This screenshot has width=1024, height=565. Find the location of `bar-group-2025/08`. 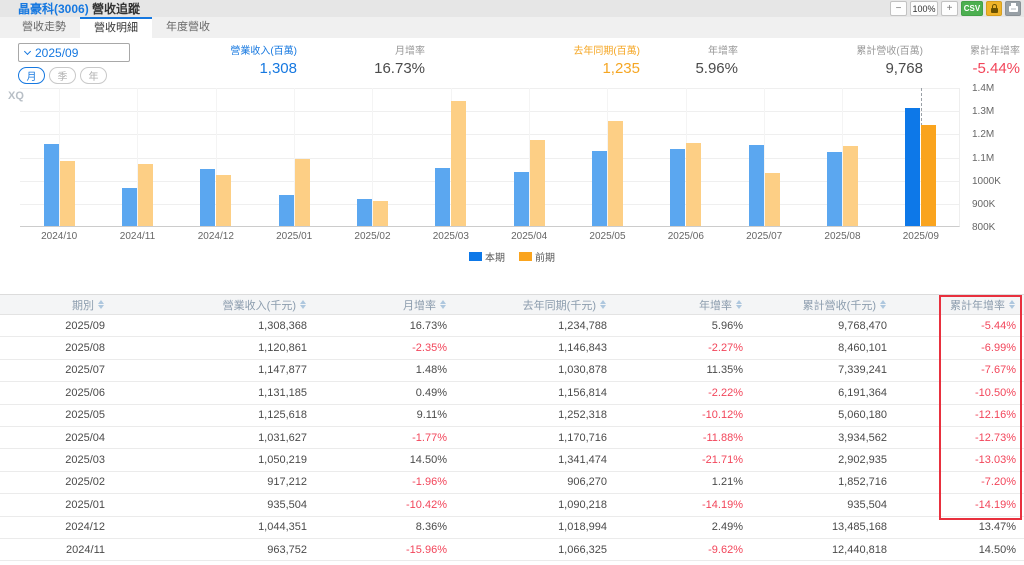

bar-group-2025/08 is located at coordinates (842, 157).